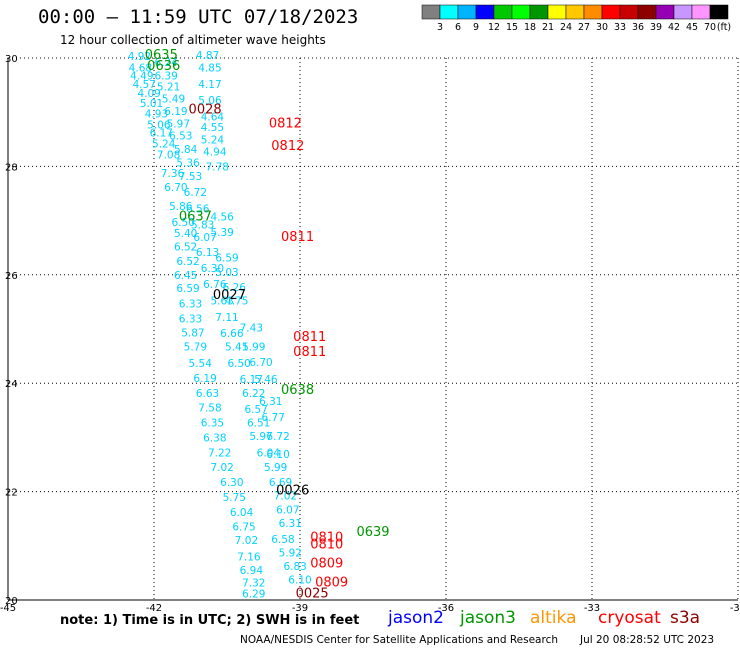 This screenshot has width=740, height=650. What do you see at coordinates (202, 226) in the screenshot?
I see `swh-value-label: 5.83` at bounding box center [202, 226].